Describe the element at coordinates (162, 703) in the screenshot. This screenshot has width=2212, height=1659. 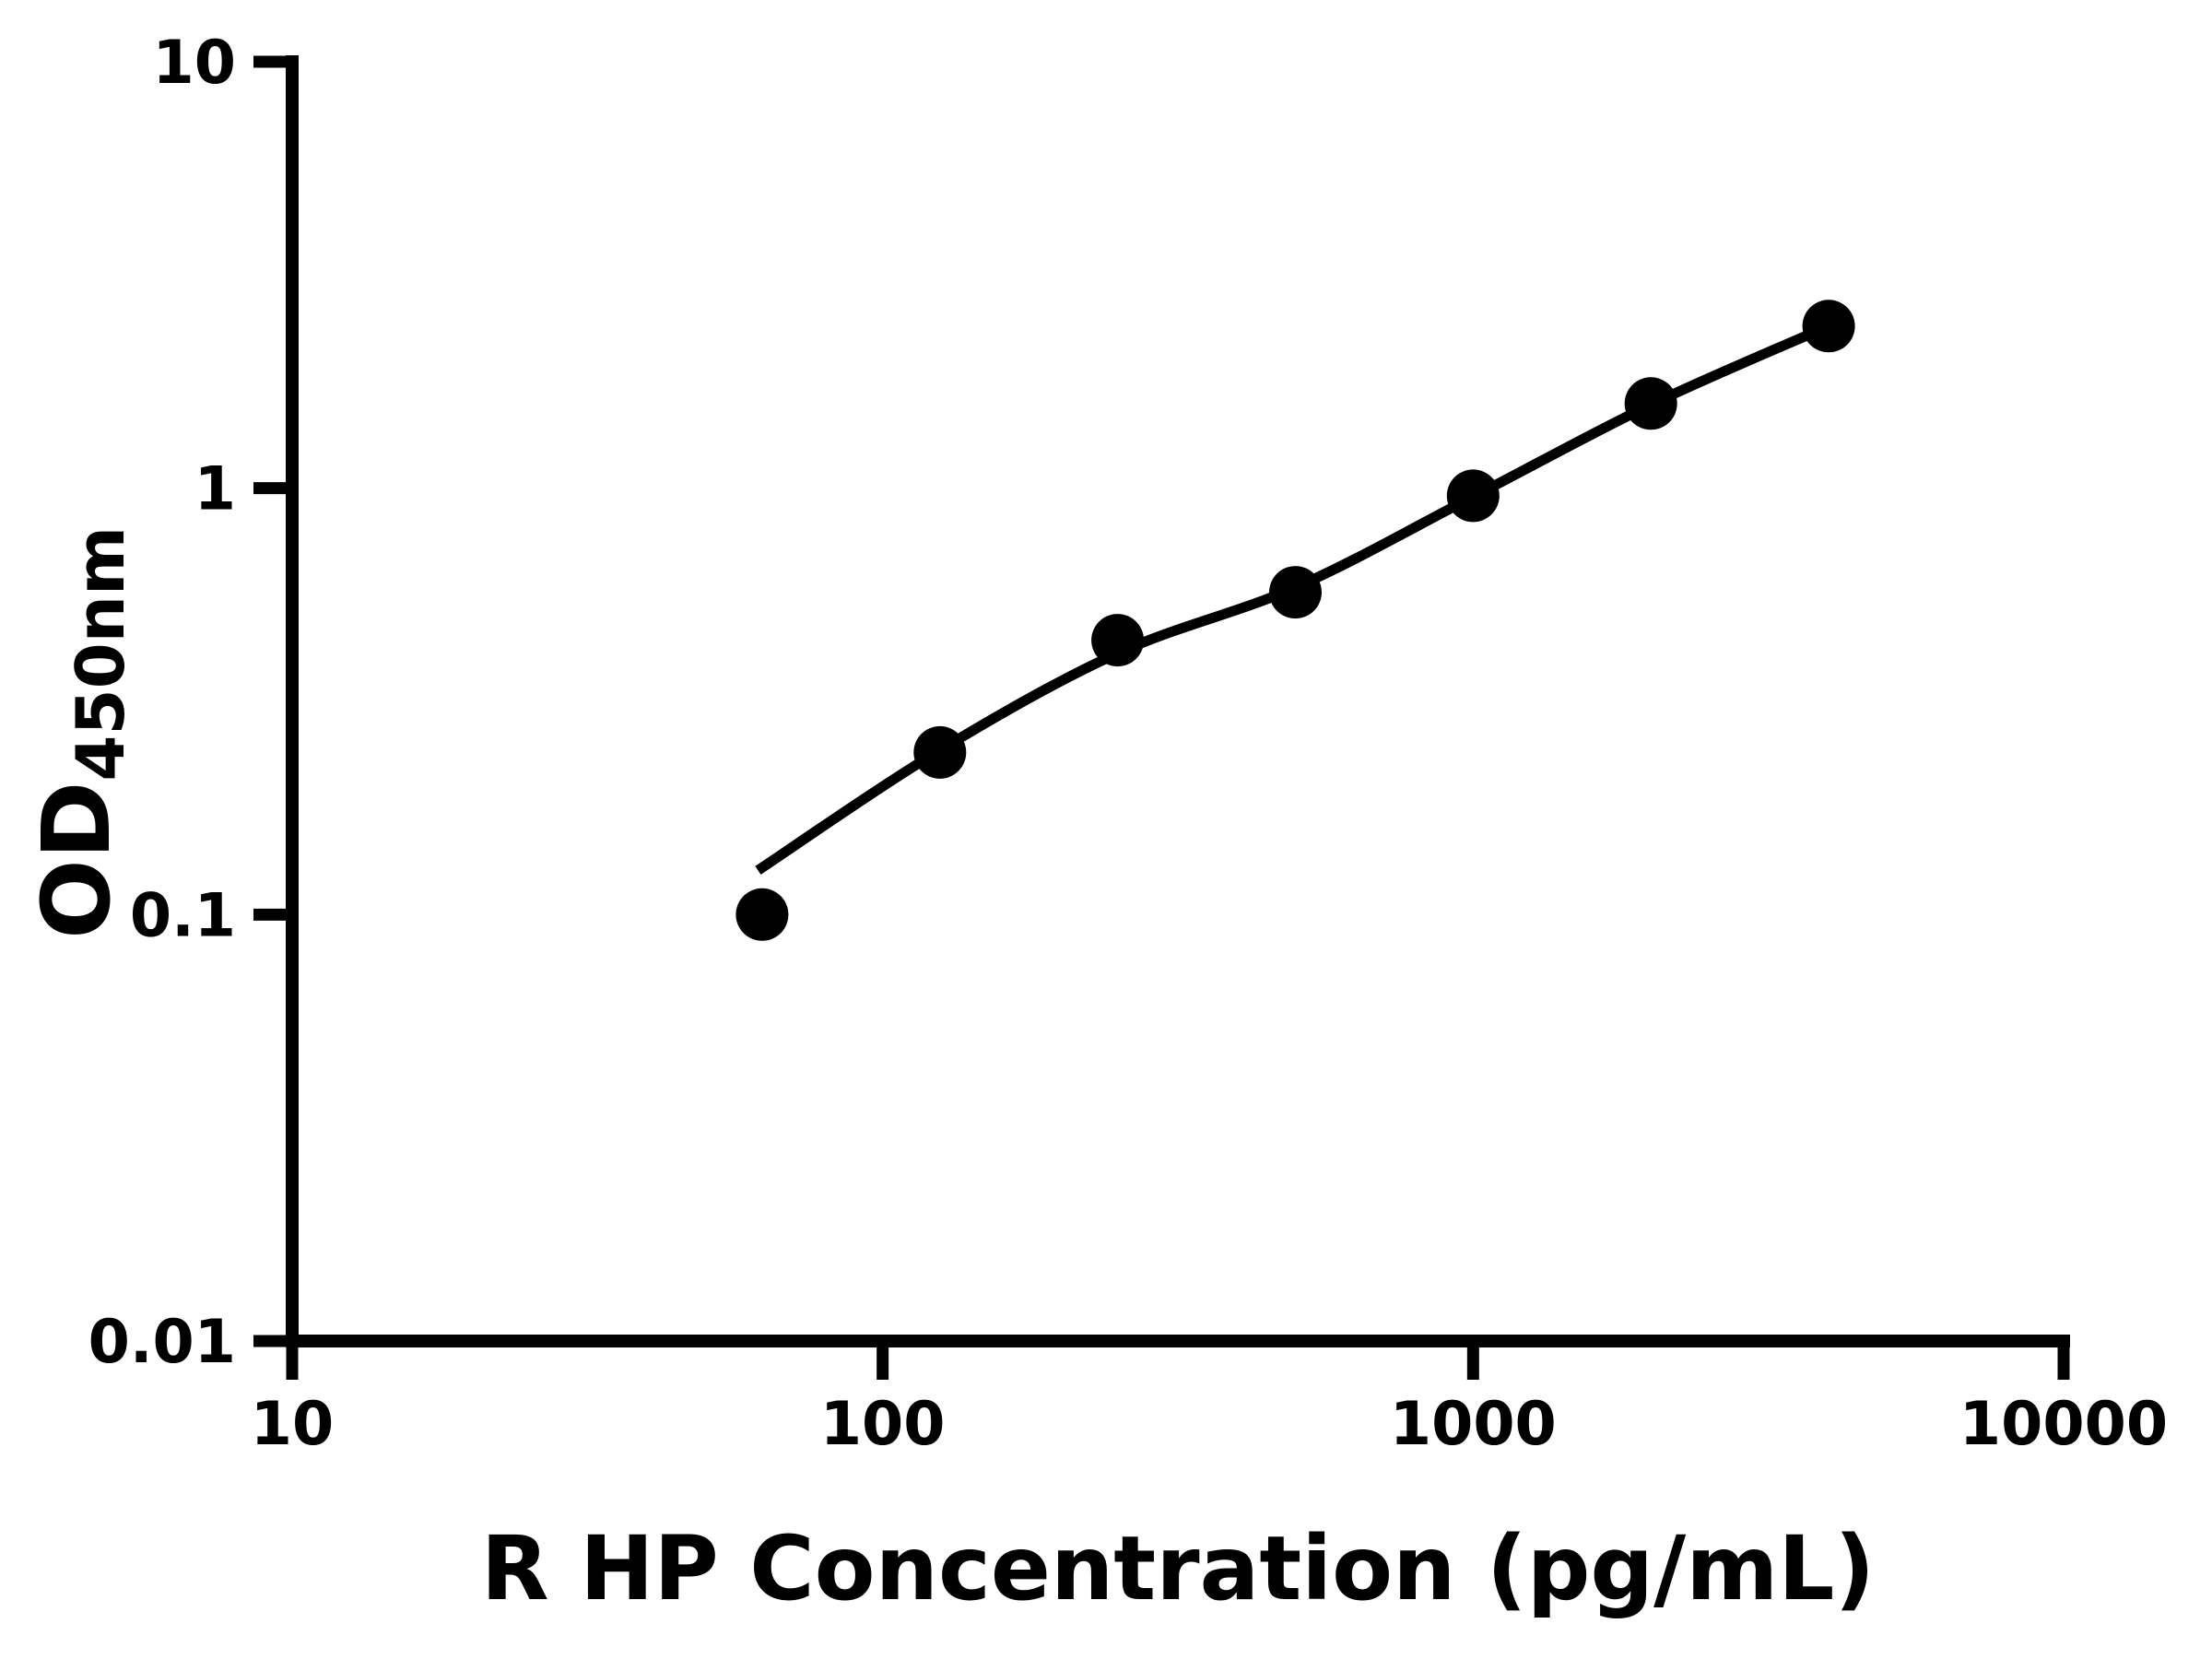
I see `y-axis-tick-labels: 10 1 0.1 0.01` at that location.